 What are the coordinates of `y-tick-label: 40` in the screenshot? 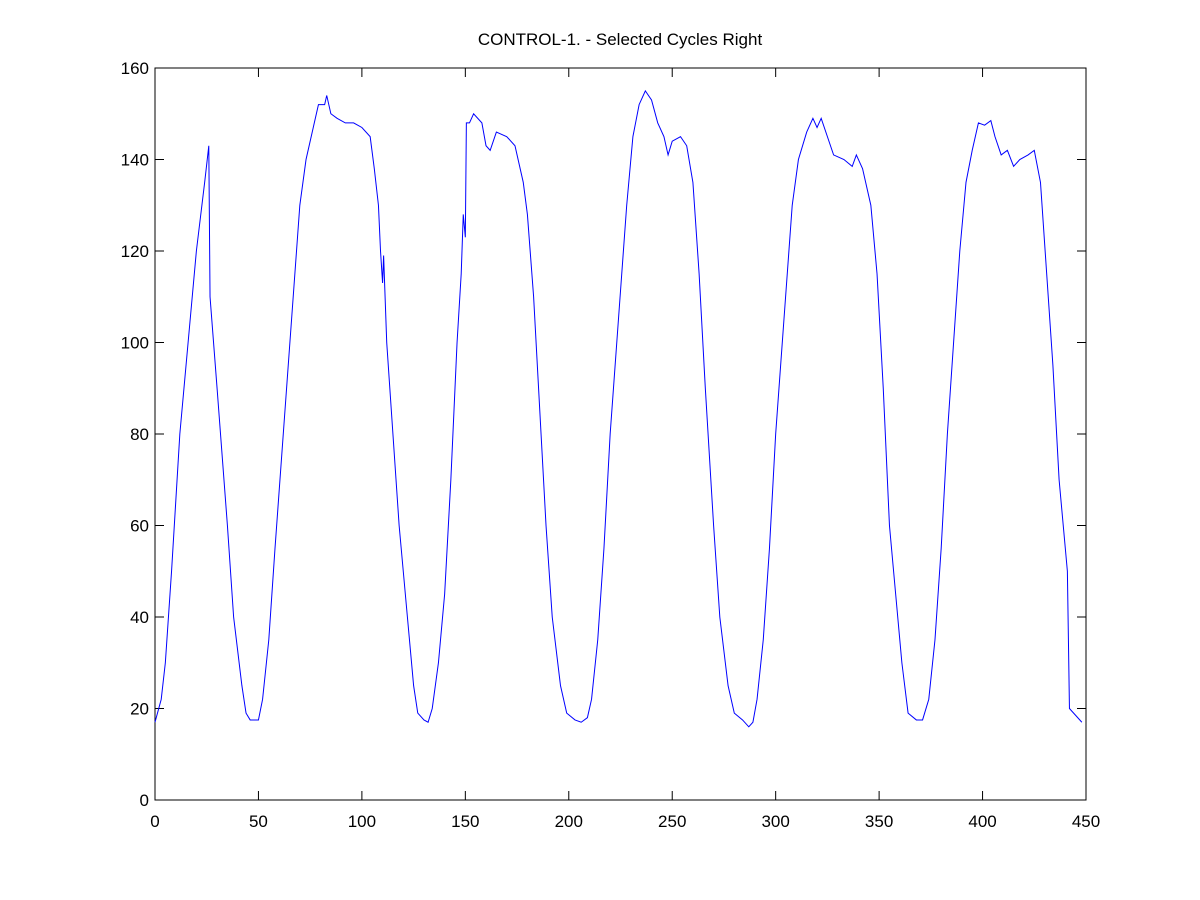 It's located at (139, 617).